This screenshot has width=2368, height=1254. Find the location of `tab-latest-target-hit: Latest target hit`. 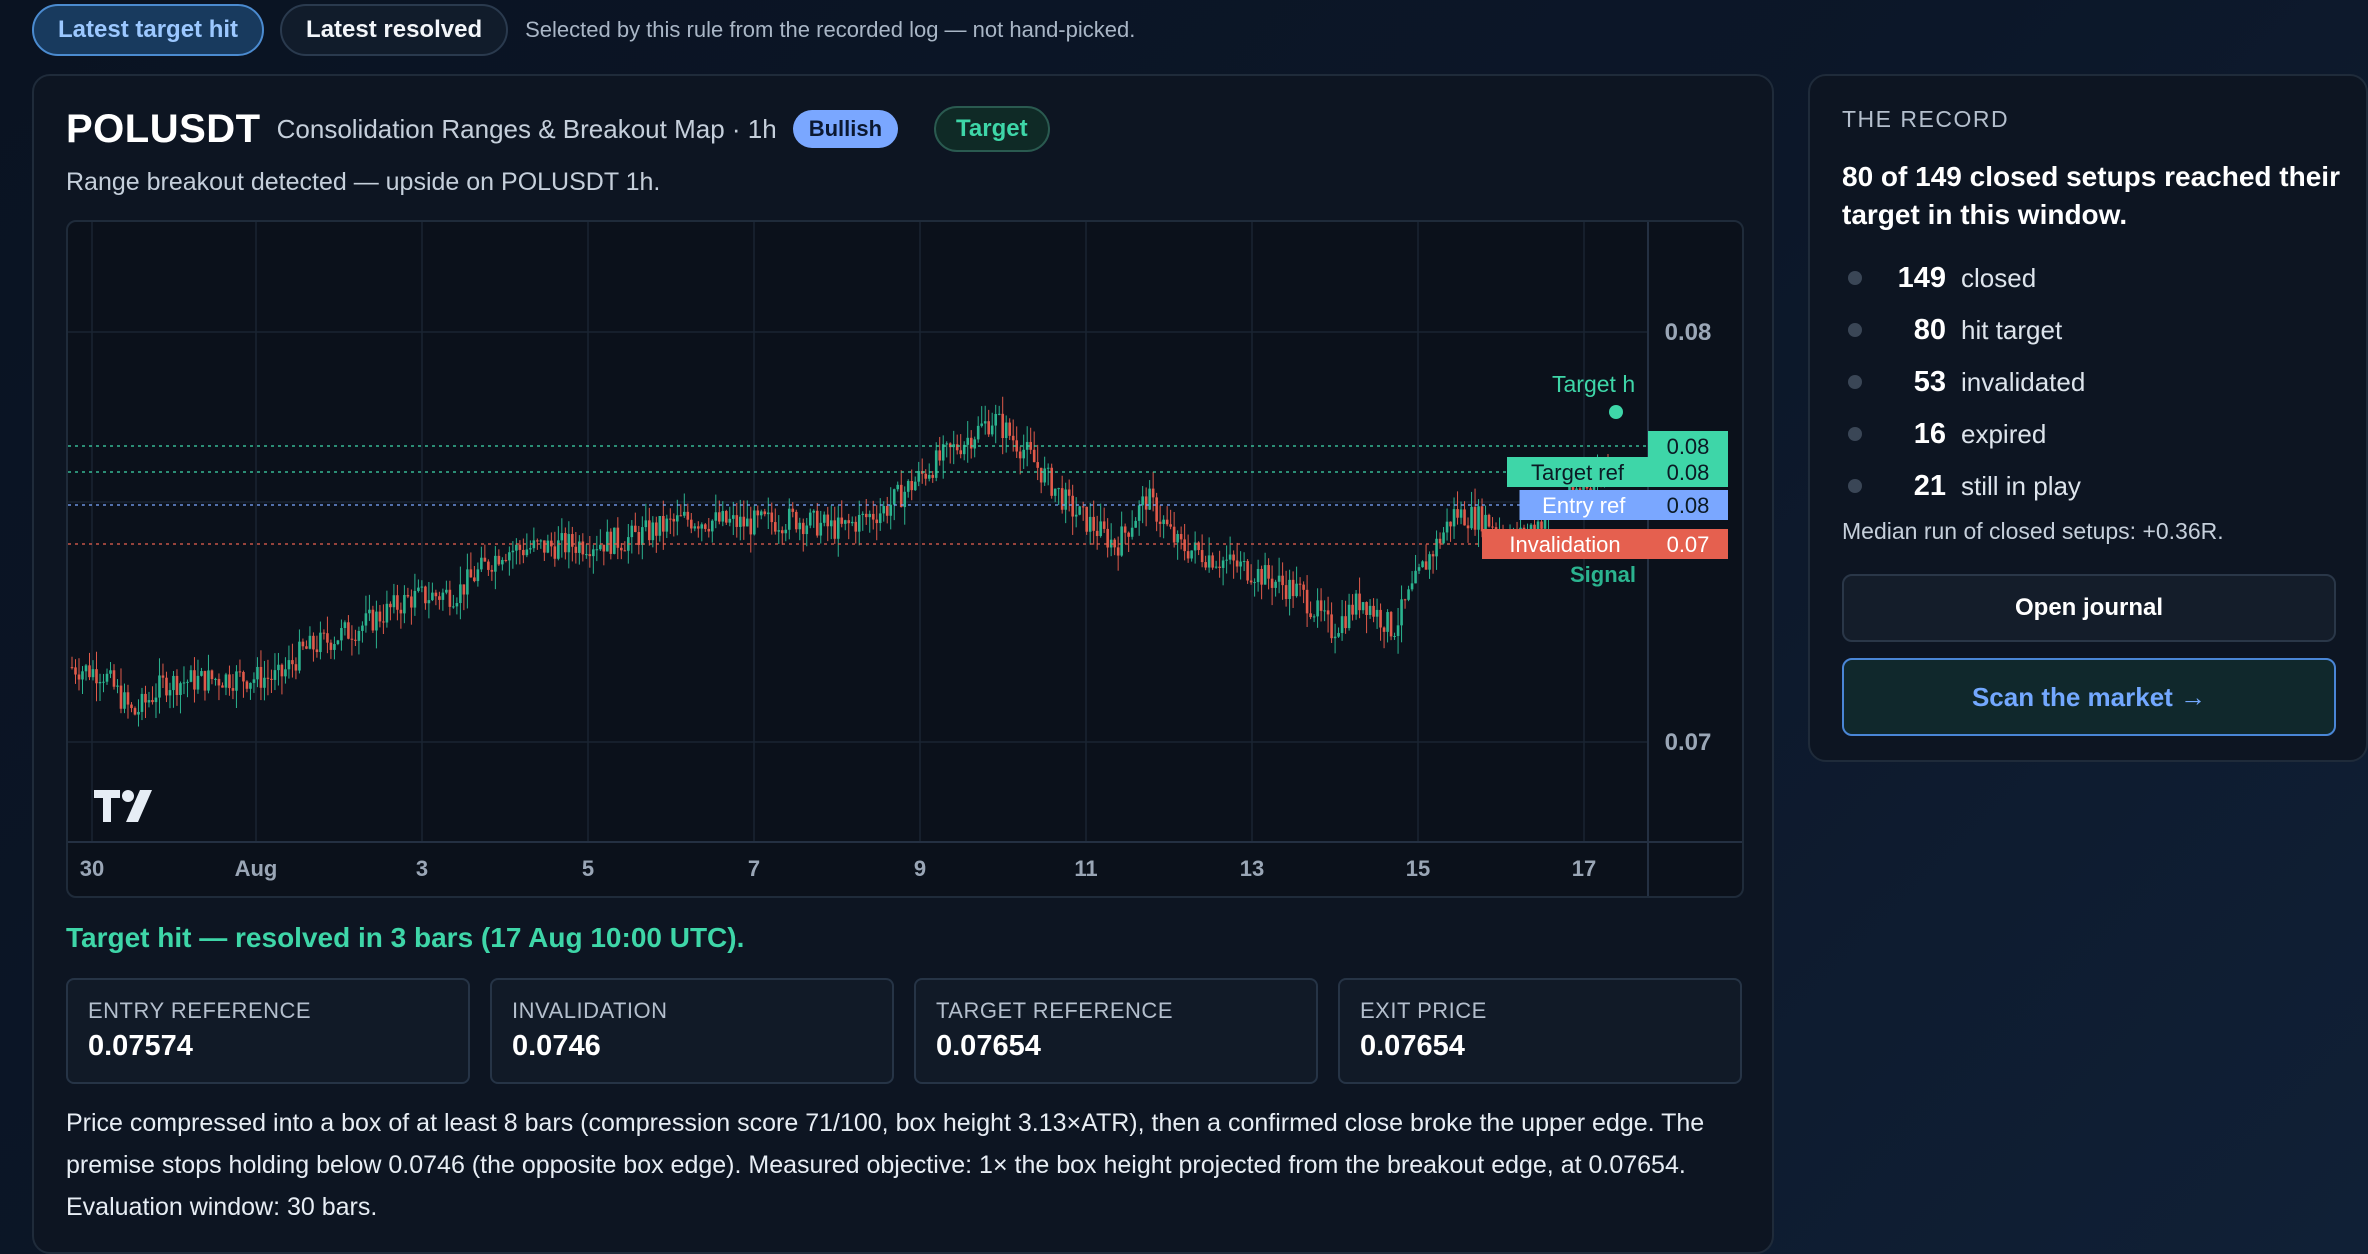

tab-latest-target-hit: Latest target hit is located at coordinates (148, 30).